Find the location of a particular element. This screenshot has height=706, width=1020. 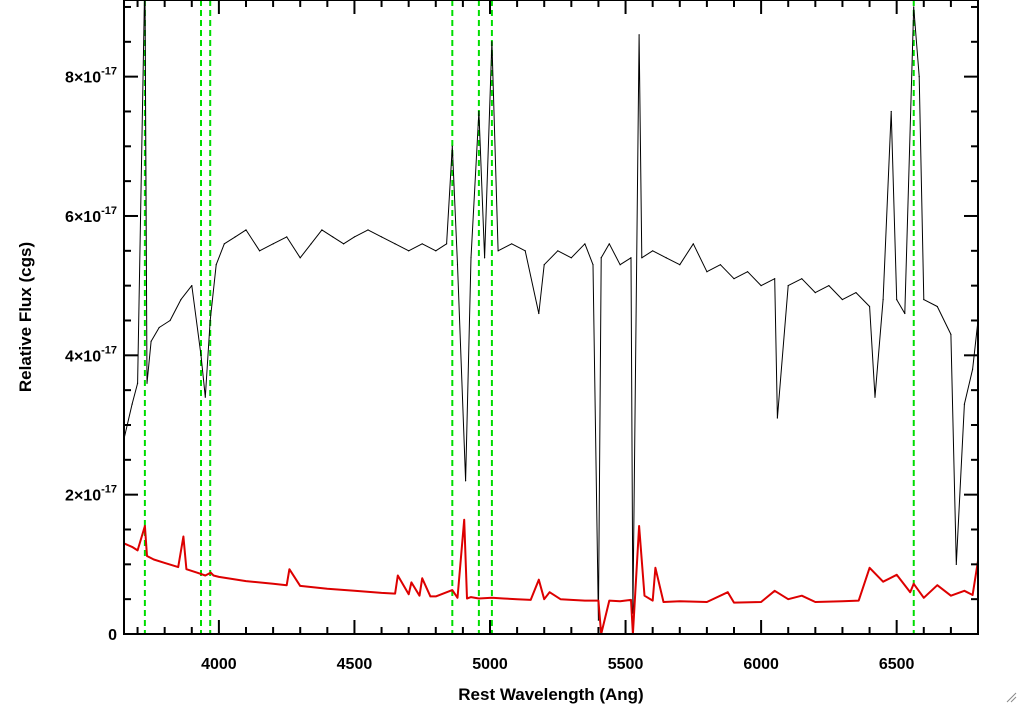

x-tick-label: 5500 is located at coordinates (626, 664).